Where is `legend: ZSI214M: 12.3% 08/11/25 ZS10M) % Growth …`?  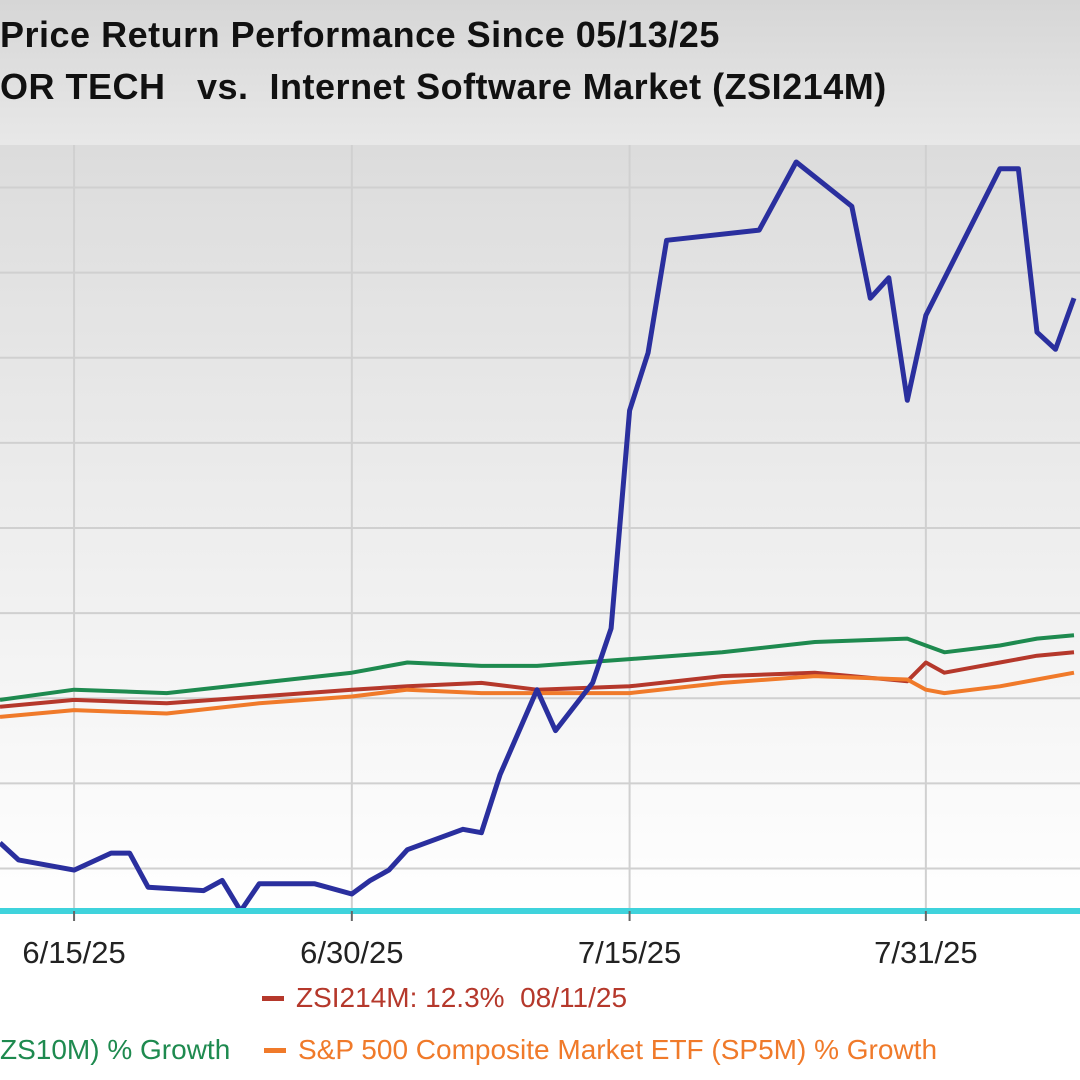
legend: ZSI214M: 12.3% 08/11/25 ZS10M) % Growth … is located at coordinates (540, 1025).